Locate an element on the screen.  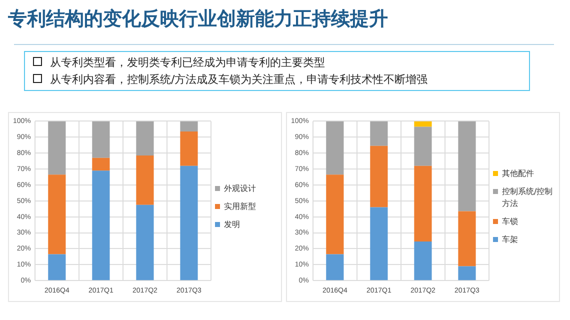
legend-label: 车架 is located at coordinates (510, 240).